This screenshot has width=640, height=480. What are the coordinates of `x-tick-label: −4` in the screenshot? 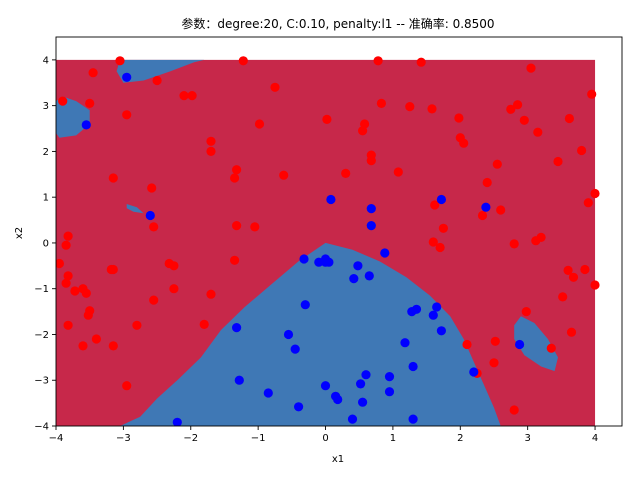 It's located at (56, 438).